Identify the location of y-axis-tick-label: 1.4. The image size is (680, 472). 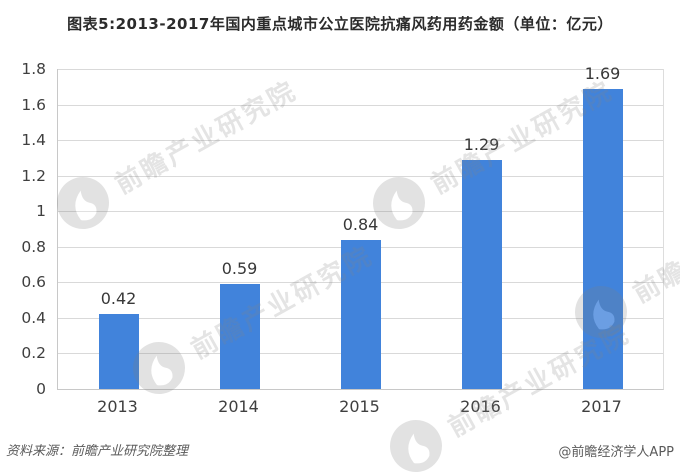
(33, 140).